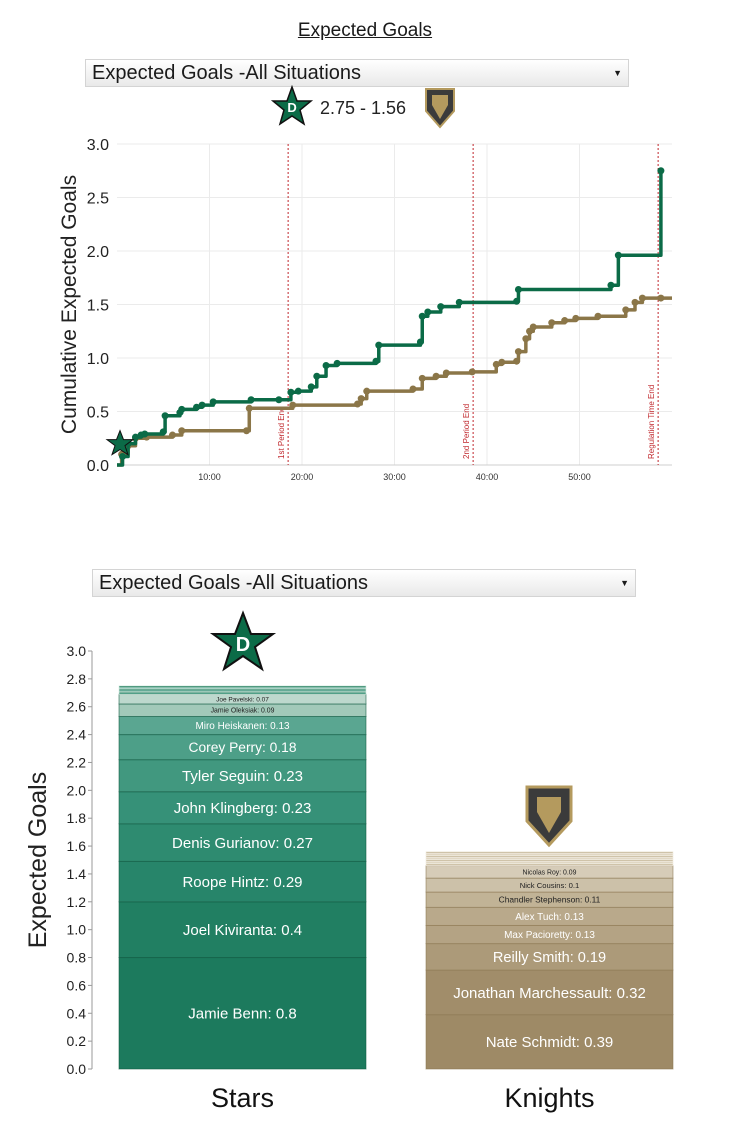 The height and width of the screenshot is (1137, 730). What do you see at coordinates (364, 583) in the screenshot?
I see `bottom-chart-metric-select: Expected Goals -All Situations ▼` at bounding box center [364, 583].